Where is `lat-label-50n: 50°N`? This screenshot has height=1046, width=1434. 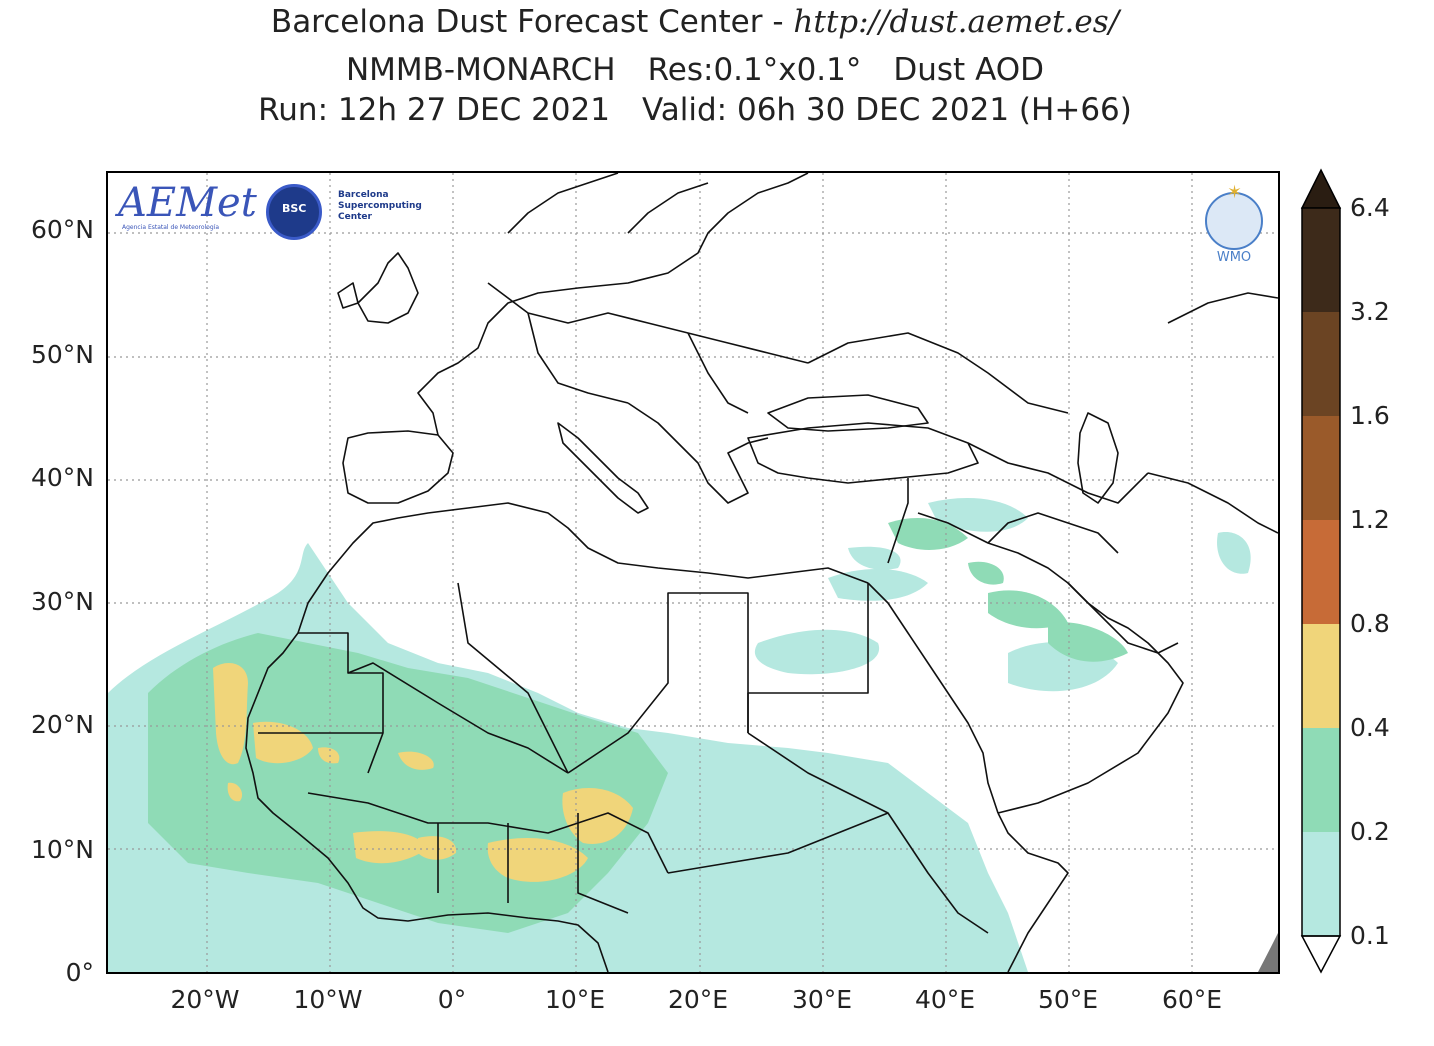
lat-label-50n: 50°N is located at coordinates (62, 354).